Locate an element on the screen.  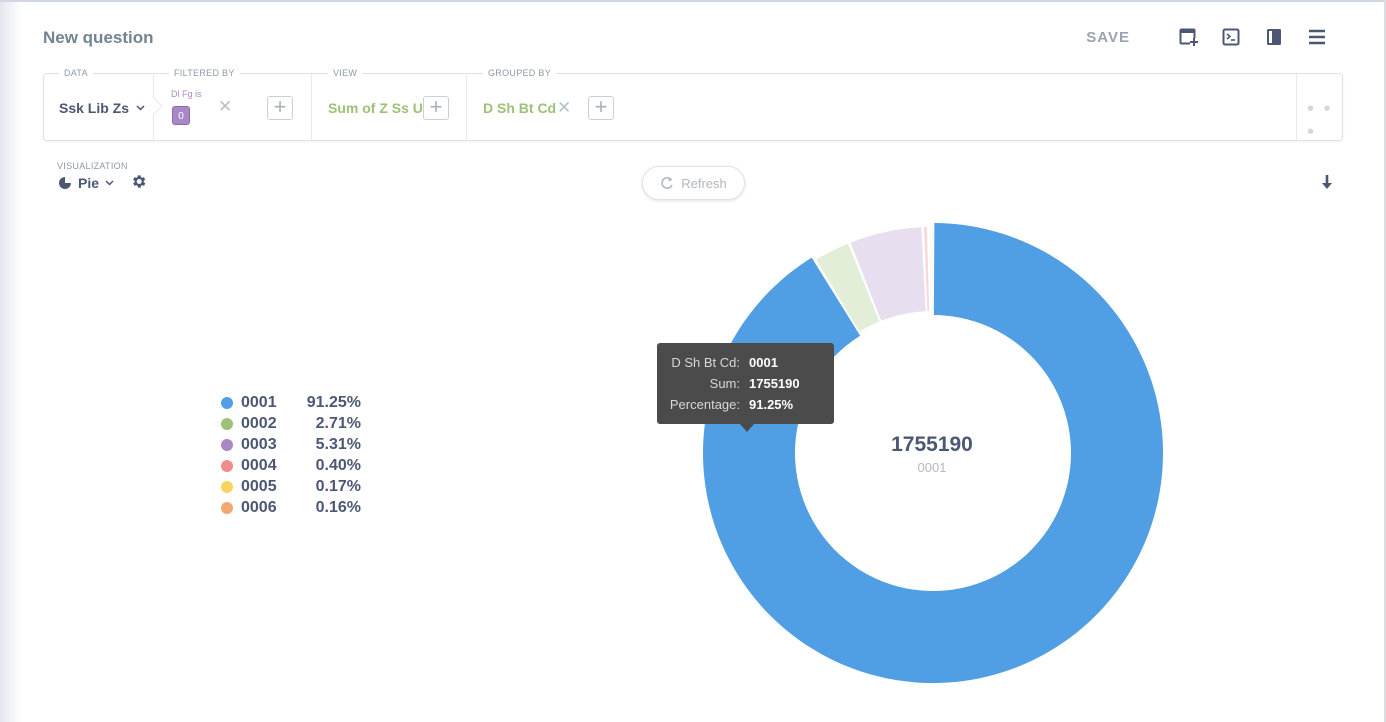
tooltip-value: 91.25% is located at coordinates (771, 404).